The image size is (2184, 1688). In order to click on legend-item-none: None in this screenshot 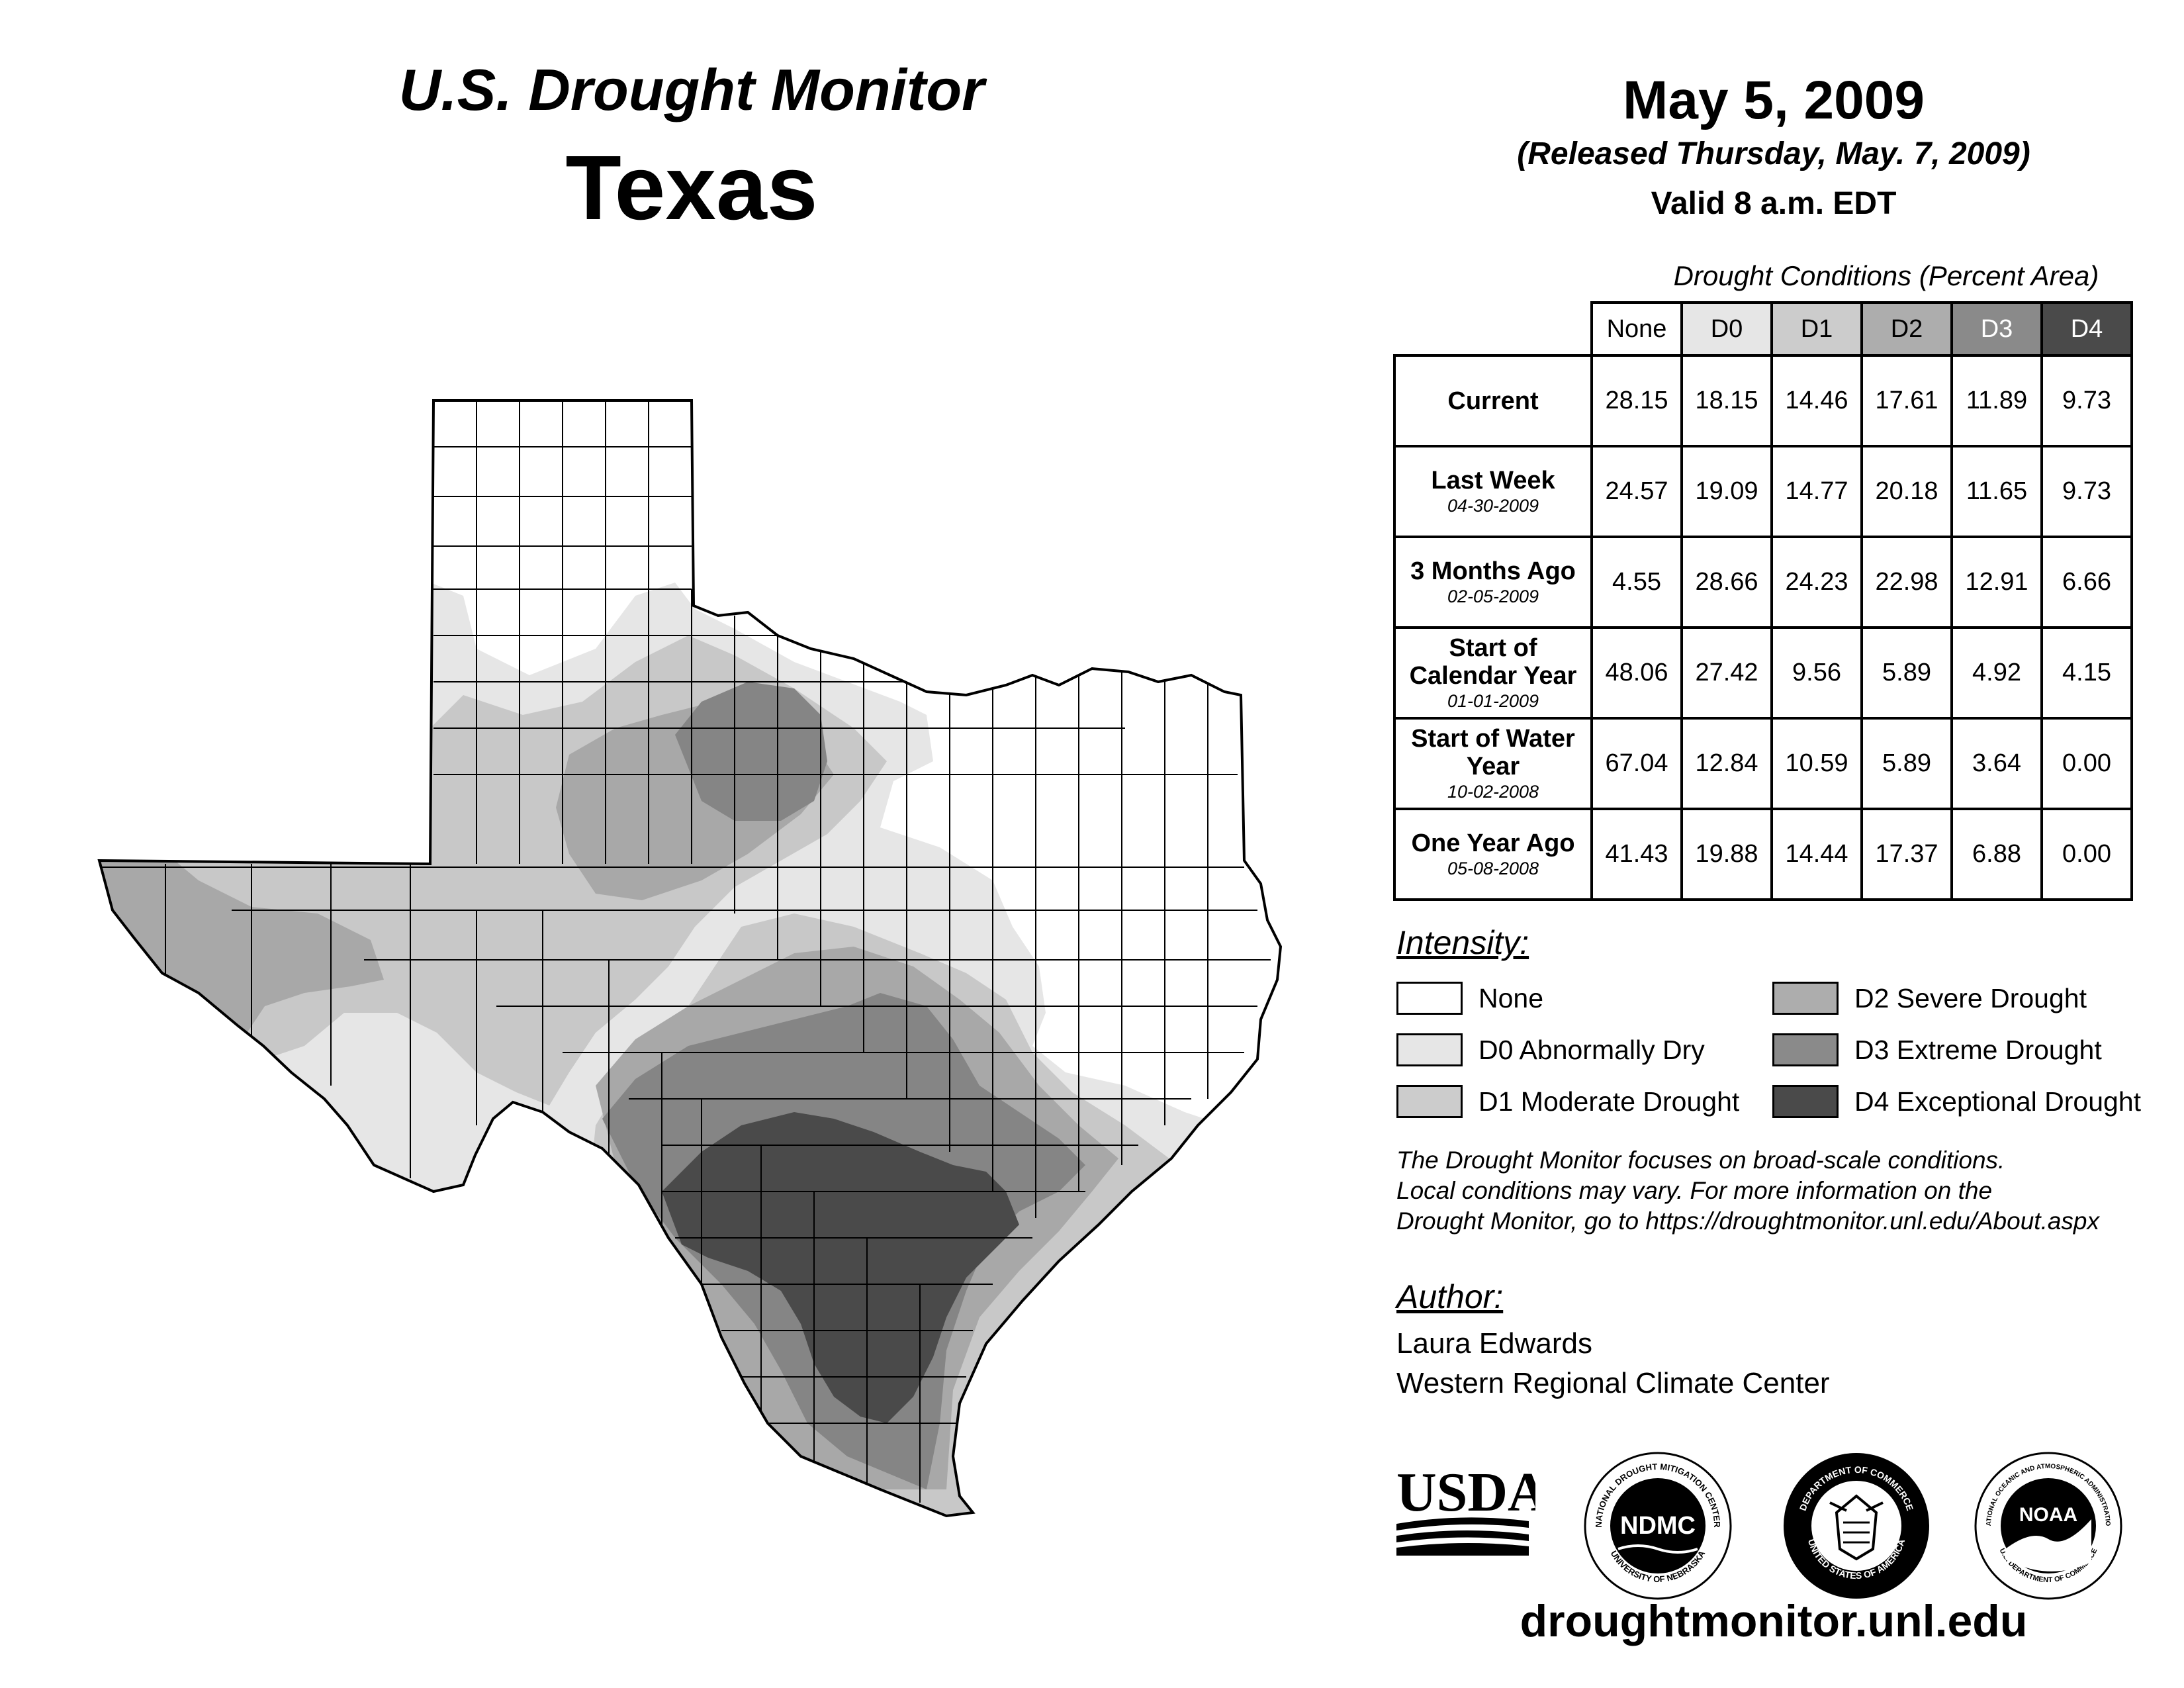, I will do `click(1470, 998)`.